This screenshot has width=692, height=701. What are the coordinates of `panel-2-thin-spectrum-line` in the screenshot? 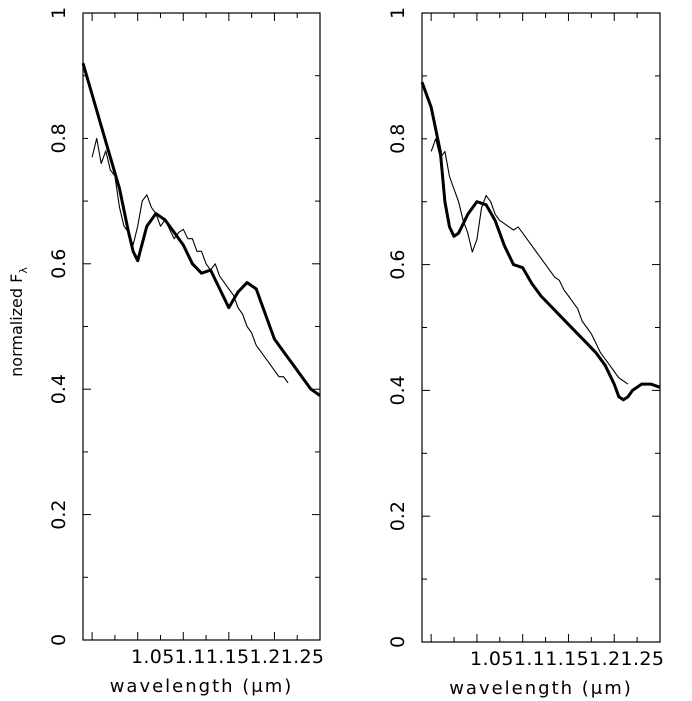 It's located at (529, 261).